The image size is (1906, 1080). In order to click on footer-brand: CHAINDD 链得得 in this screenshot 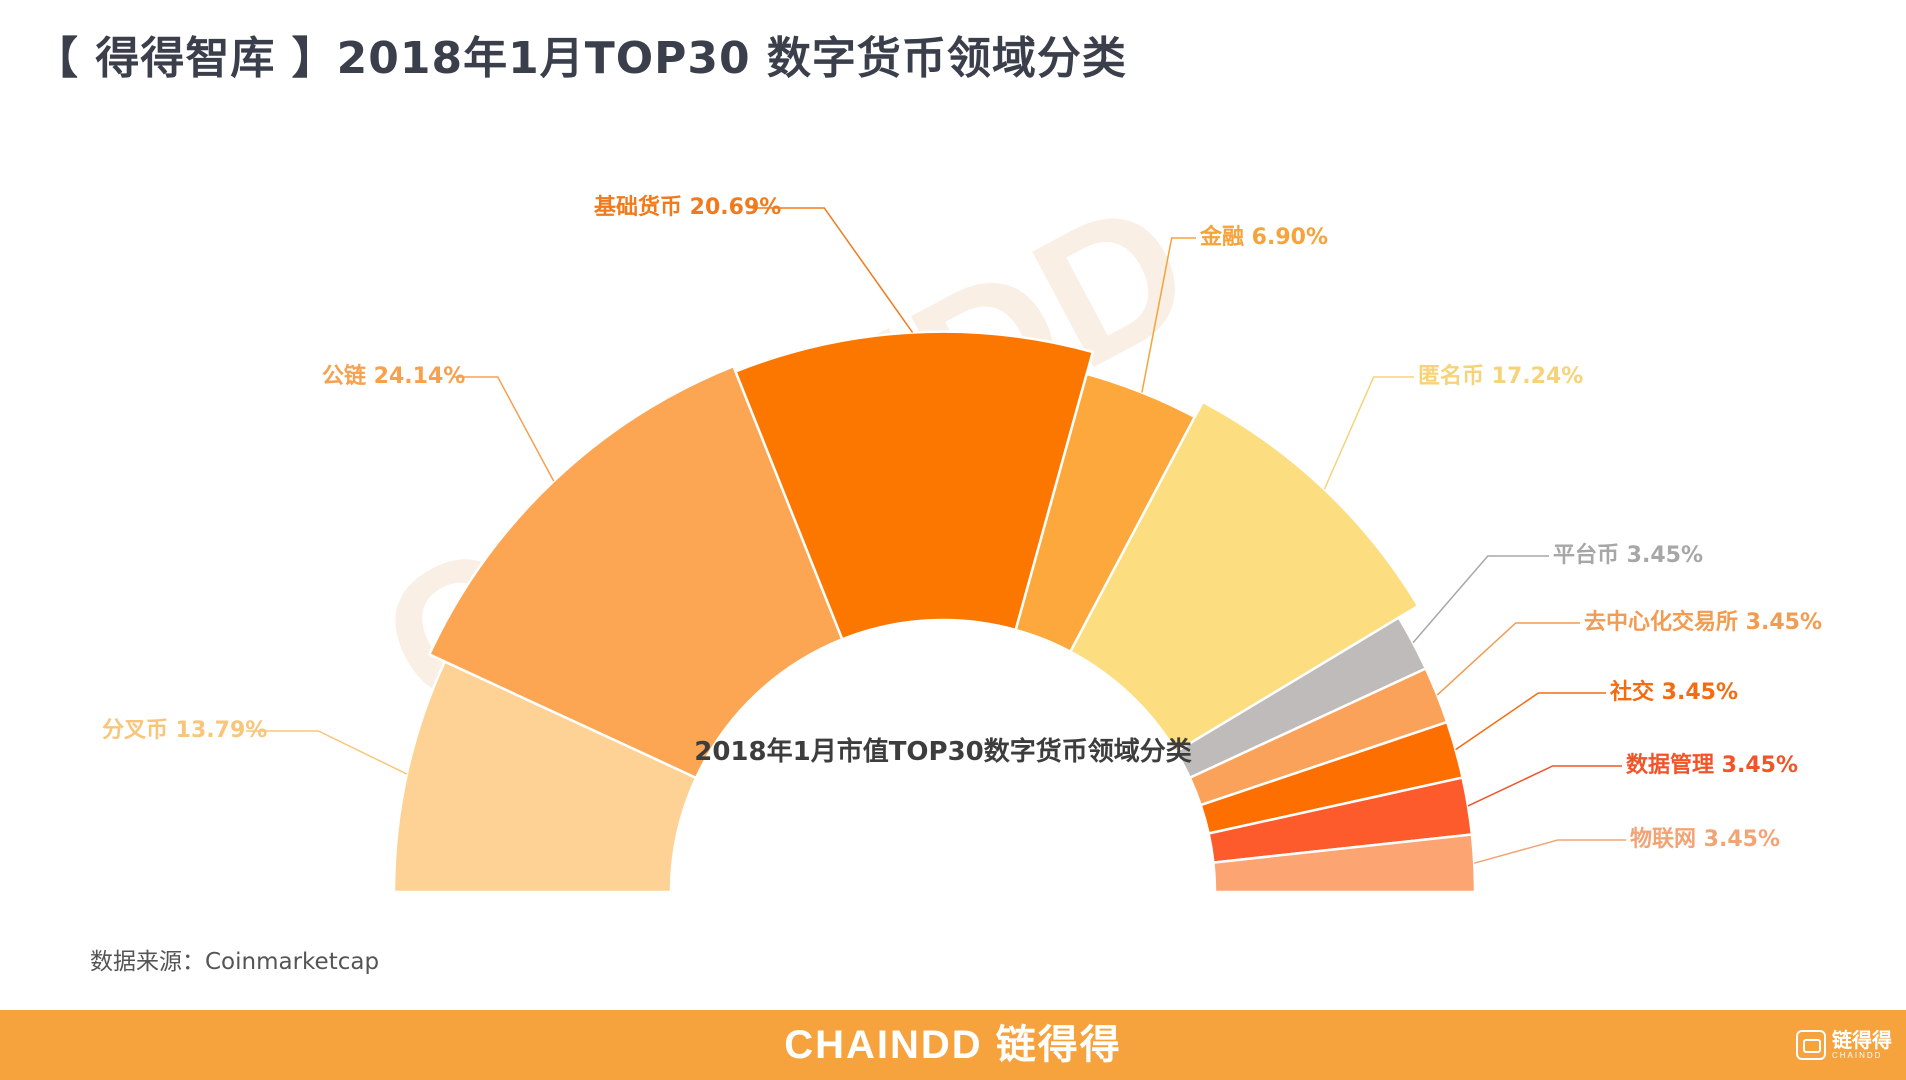, I will do `click(953, 1045)`.